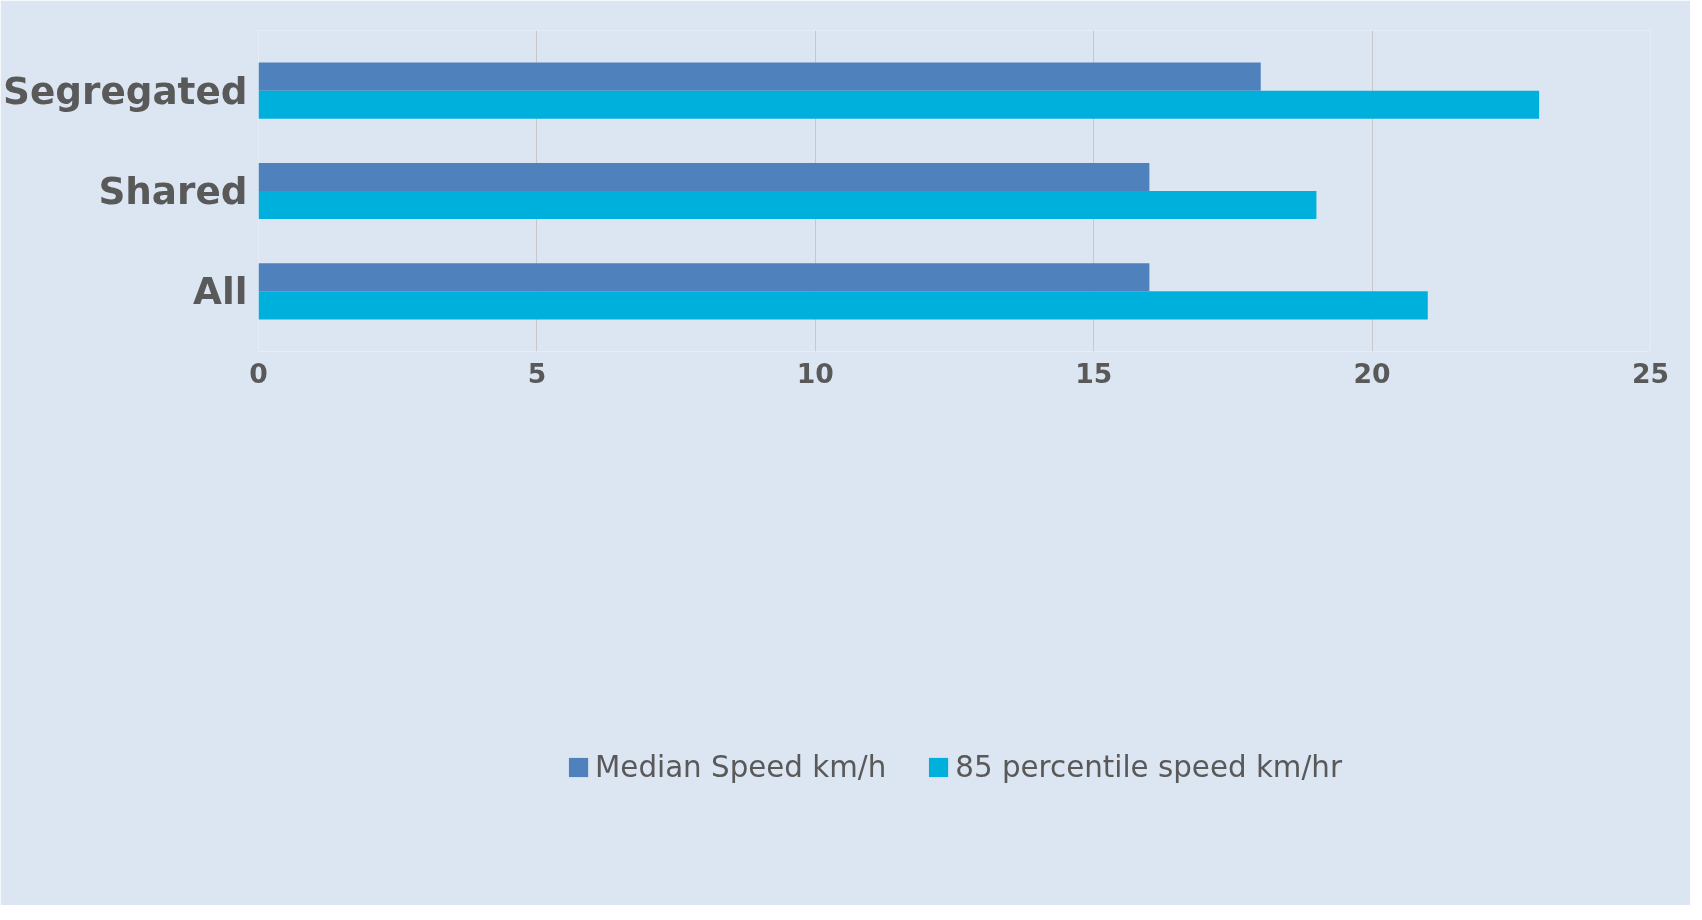  What do you see at coordinates (1094, 373) in the screenshot?
I see `x-tick-label: 15` at bounding box center [1094, 373].